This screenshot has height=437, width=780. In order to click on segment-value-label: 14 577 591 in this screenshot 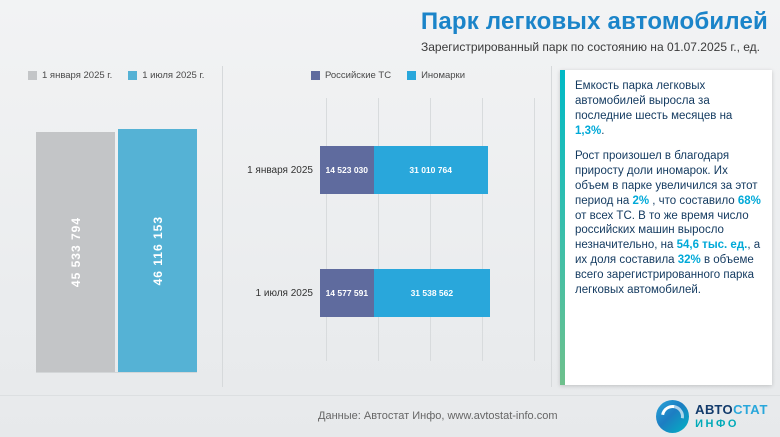, I will do `click(347, 293)`.